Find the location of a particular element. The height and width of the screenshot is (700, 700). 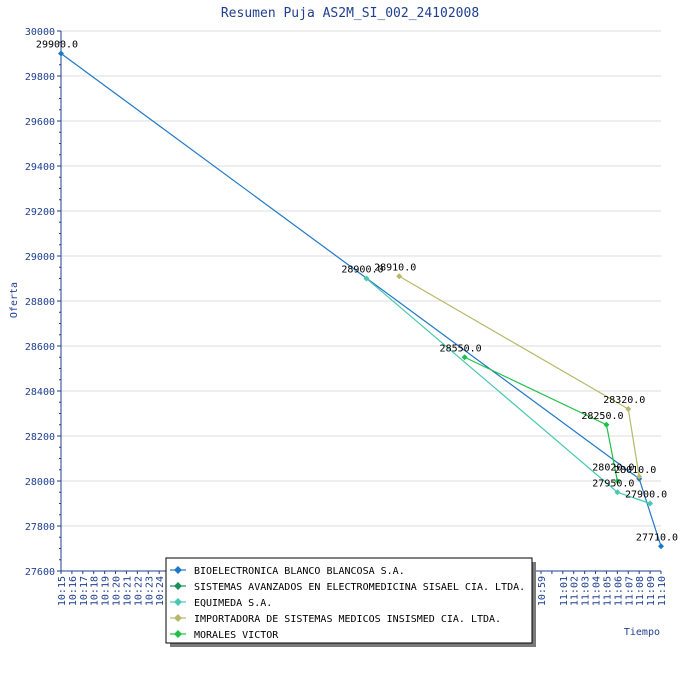

y-tick-label: 29000 is located at coordinates (40, 257).